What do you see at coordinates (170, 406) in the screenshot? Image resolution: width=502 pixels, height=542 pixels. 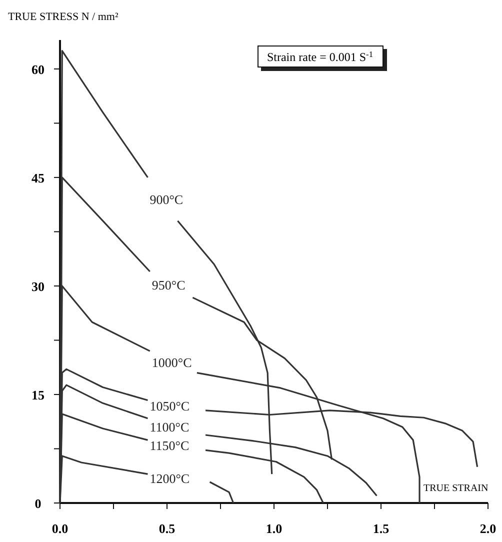 I see `series-label: 1050°C` at bounding box center [170, 406].